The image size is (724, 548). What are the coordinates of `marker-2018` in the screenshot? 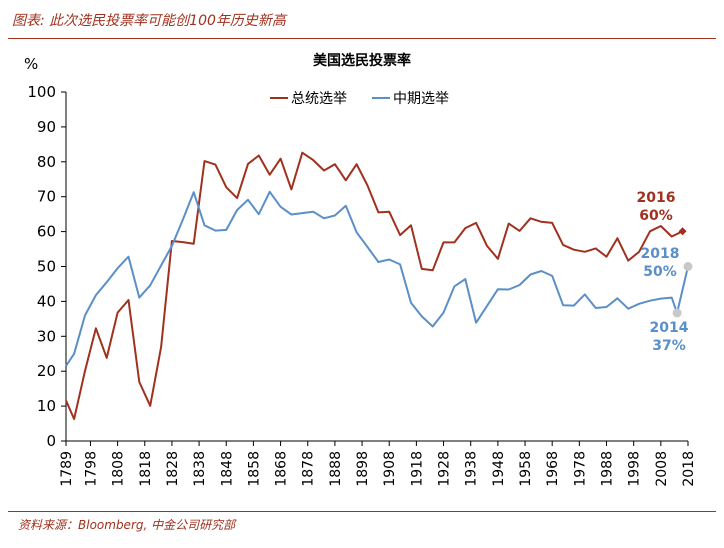 It's located at (688, 266).